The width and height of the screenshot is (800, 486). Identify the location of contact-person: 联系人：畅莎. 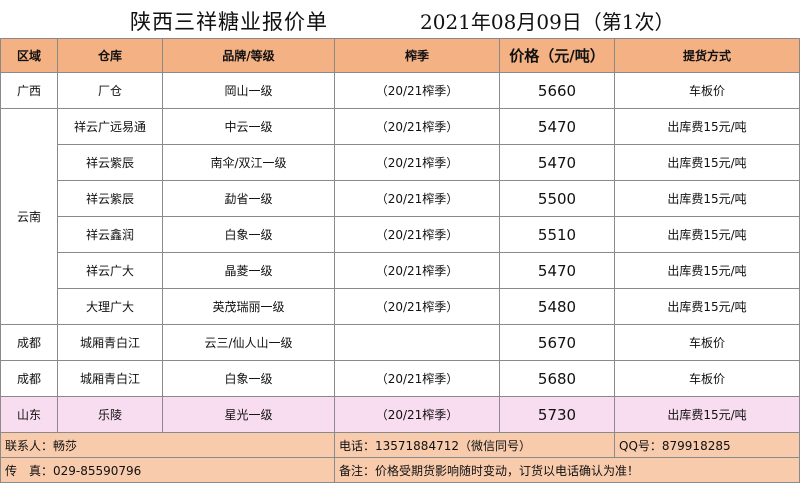
(167, 445).